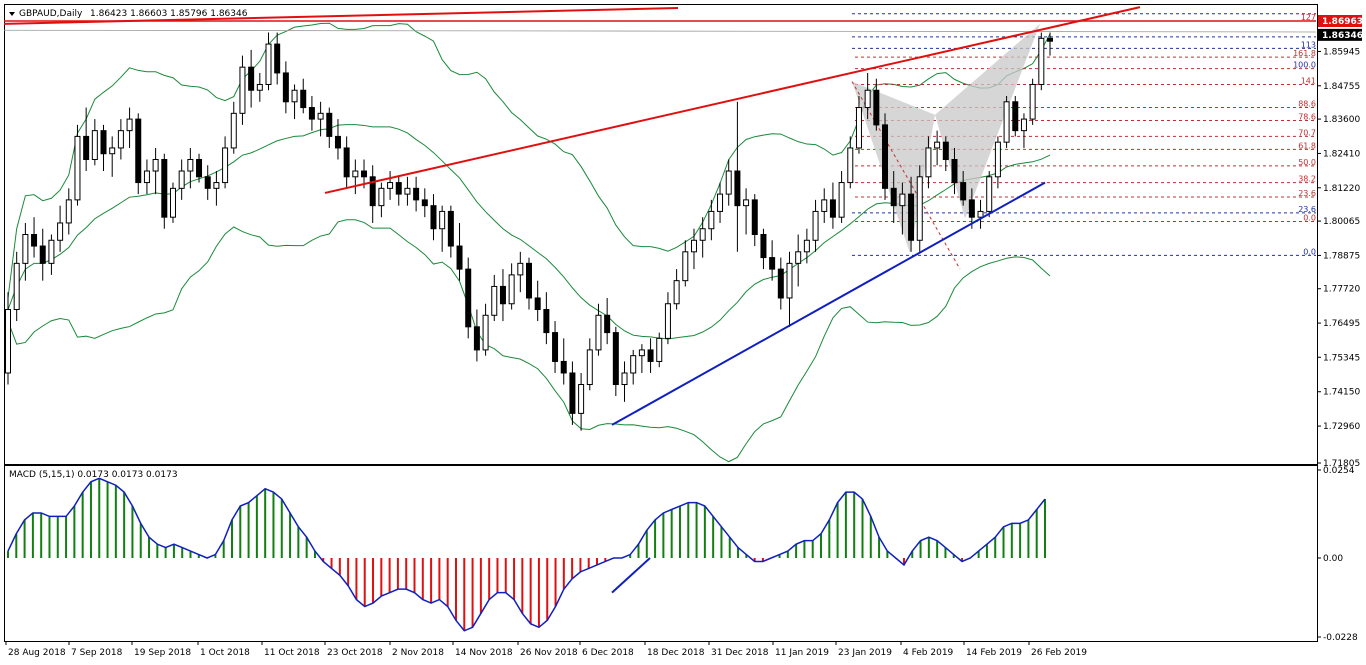 Image resolution: width=1366 pixels, height=665 pixels. Describe the element at coordinates (93, 475) in the screenshot. I see `macd-title: MACD (5,15,1) 0.0173 0.0173 0.0173` at that location.